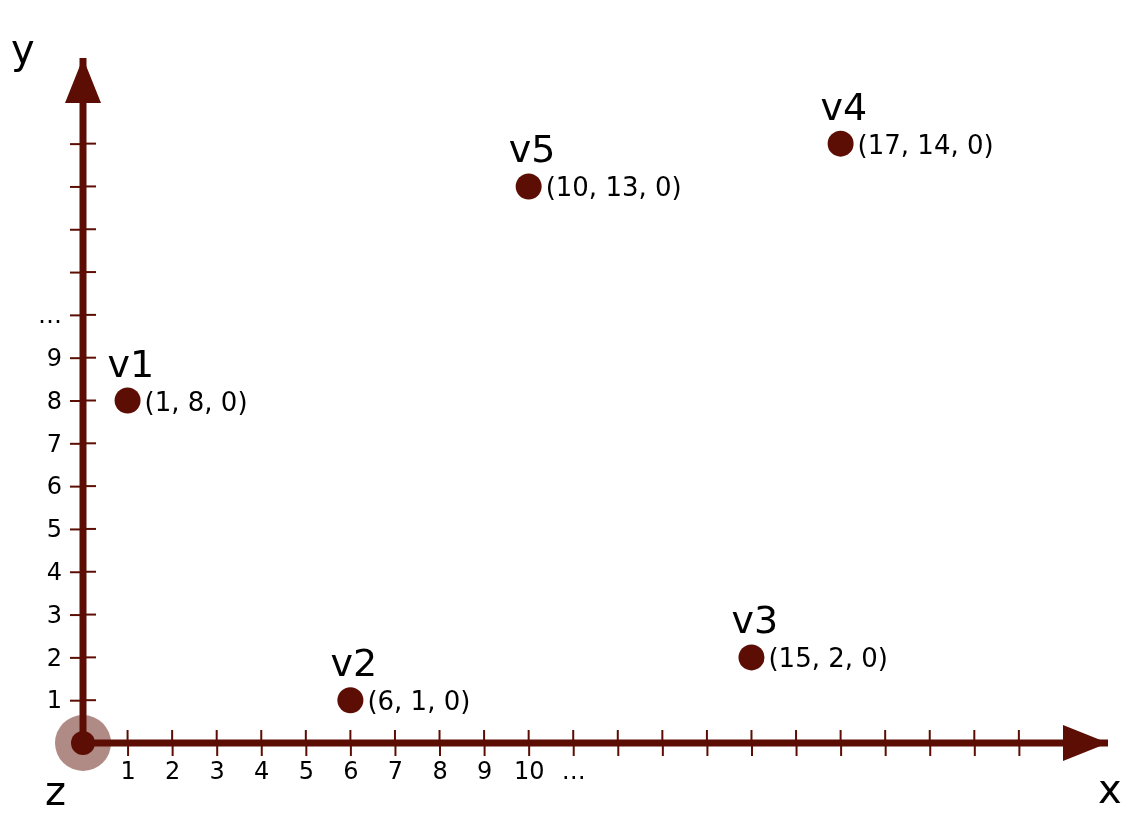 This screenshot has width=1138, height=838. I want to click on x-tick-label: 8, so click(440, 771).